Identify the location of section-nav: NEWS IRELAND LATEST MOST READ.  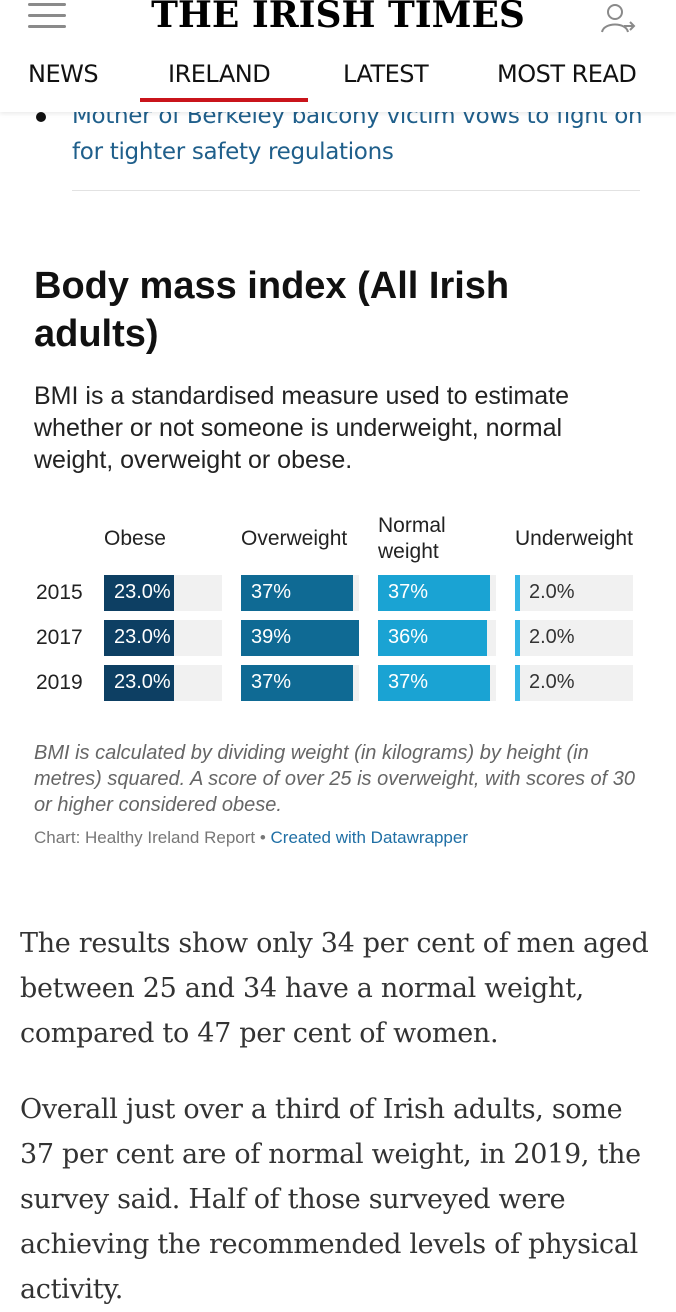
(338, 80).